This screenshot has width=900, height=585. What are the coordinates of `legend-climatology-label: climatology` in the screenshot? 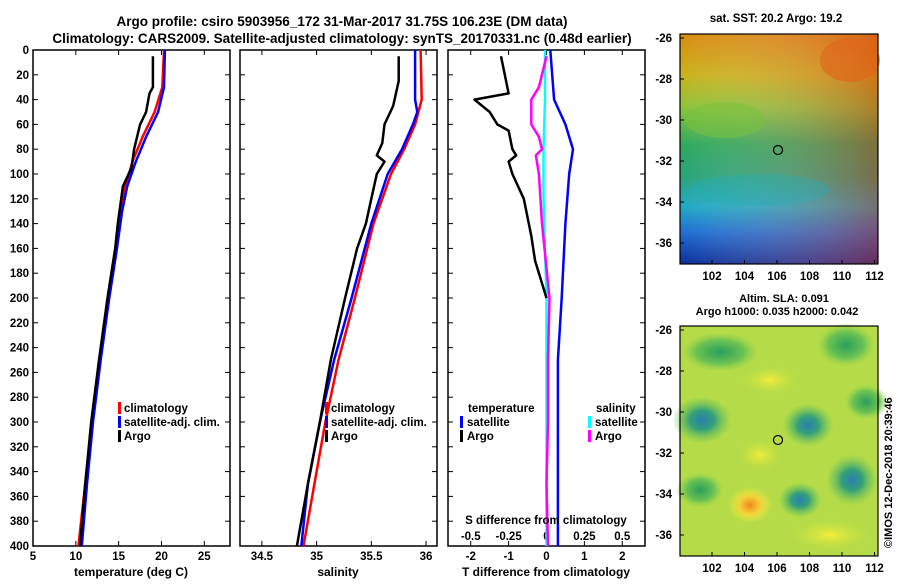 It's located at (156, 409).